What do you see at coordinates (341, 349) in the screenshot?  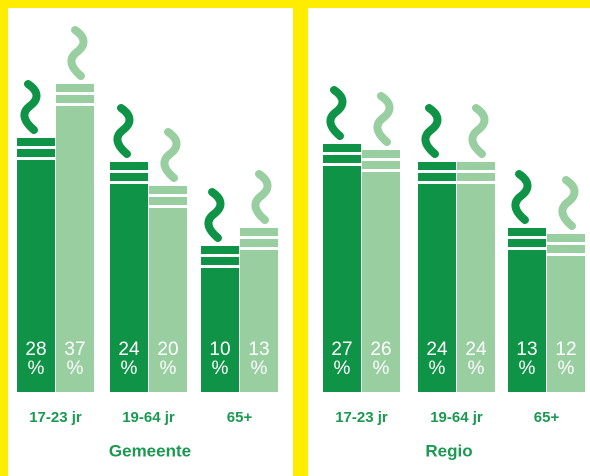 I see `value-label: 27` at bounding box center [341, 349].